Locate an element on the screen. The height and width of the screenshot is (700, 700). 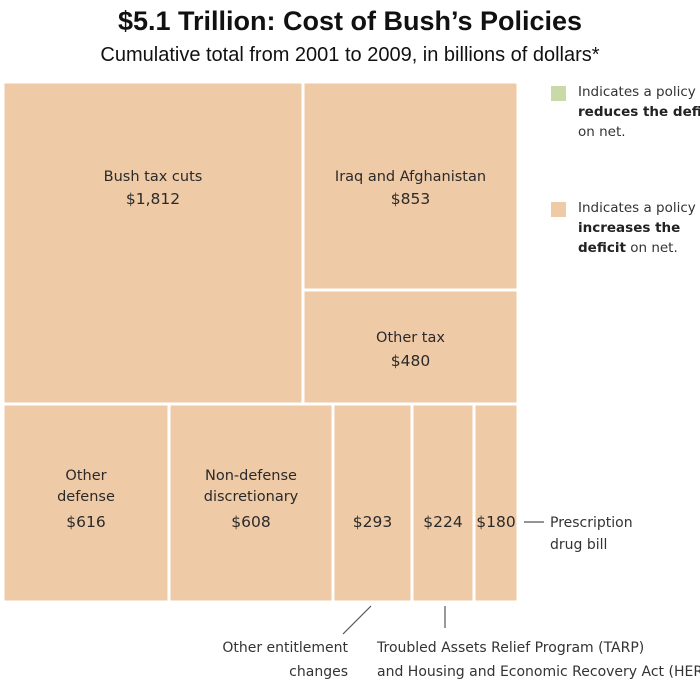
annotation-other-entitlement: changes is located at coordinates (318, 672).